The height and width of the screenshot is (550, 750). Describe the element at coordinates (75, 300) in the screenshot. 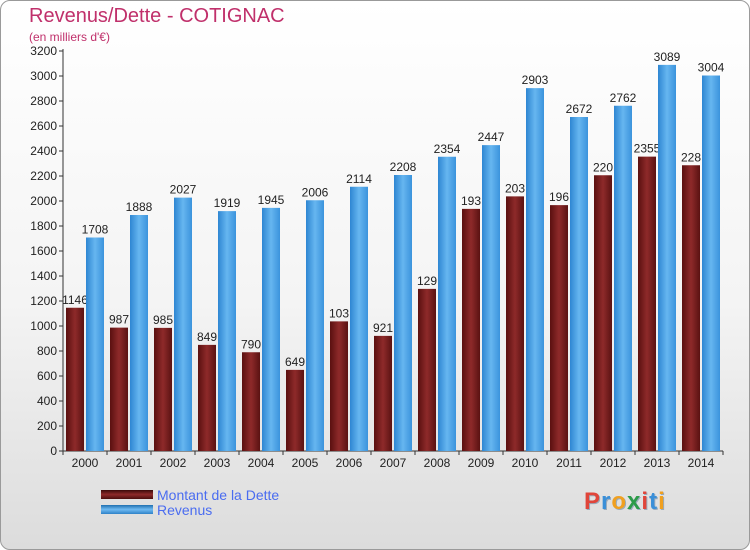

I see `data-label-dette: 1146` at that location.